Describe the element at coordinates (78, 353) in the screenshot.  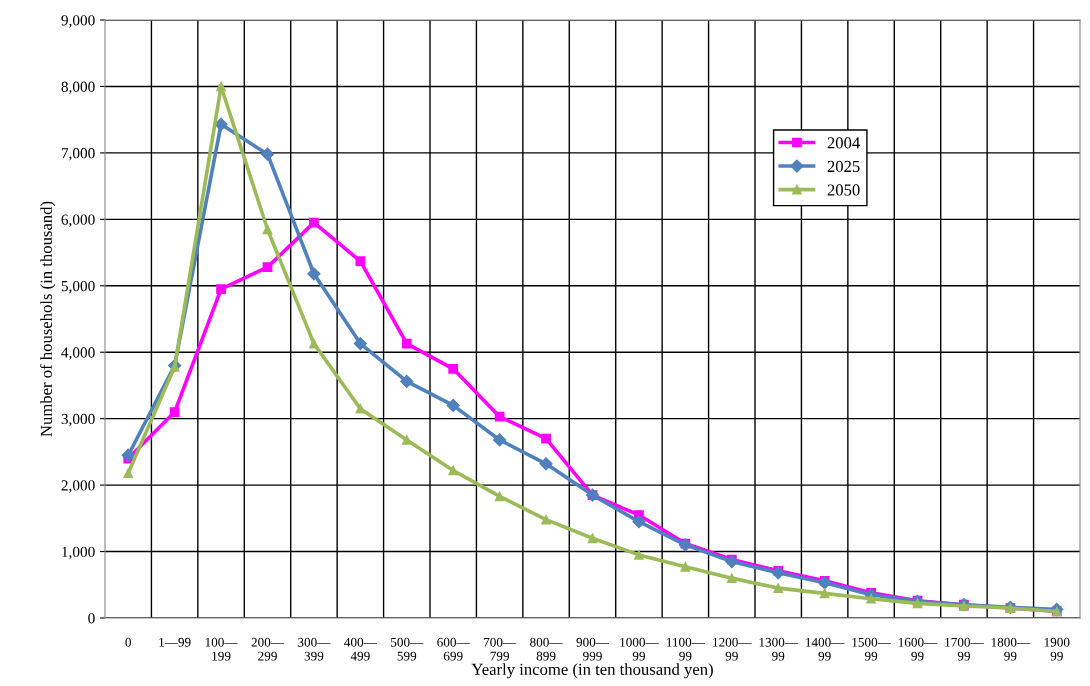
I see `y-tick-label: 4,000` at that location.